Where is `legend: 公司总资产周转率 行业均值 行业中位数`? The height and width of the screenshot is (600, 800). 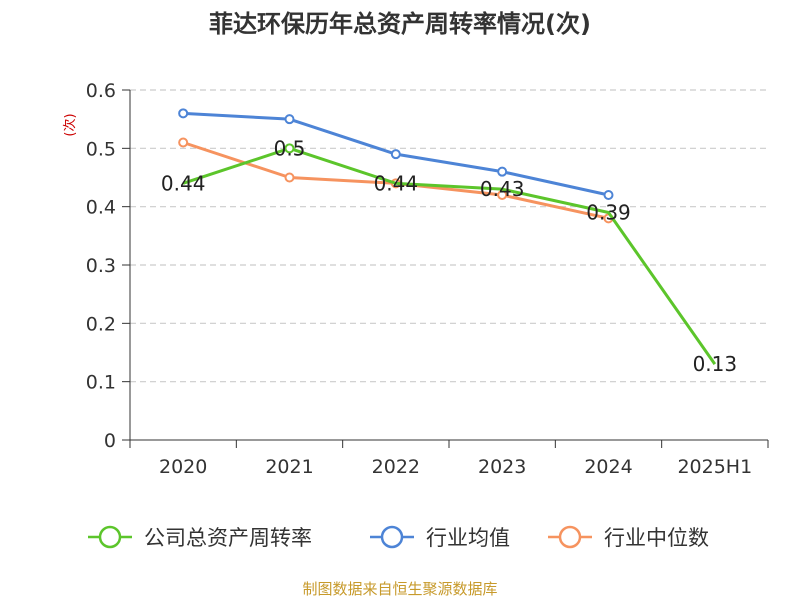
legend: 公司总资产周转率 行业均值 行业中位数 is located at coordinates (398, 537).